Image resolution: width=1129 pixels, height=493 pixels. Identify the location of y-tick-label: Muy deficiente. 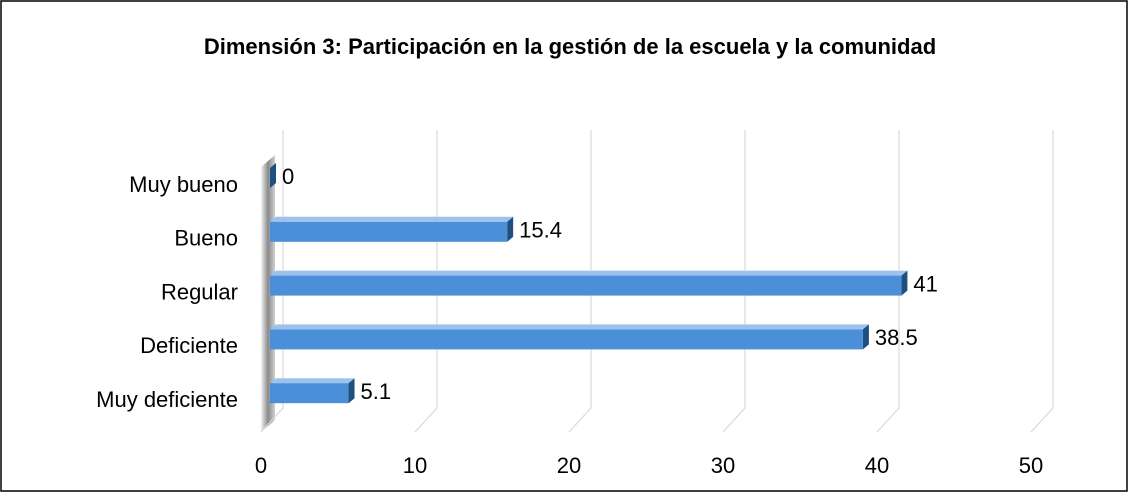
(167, 399).